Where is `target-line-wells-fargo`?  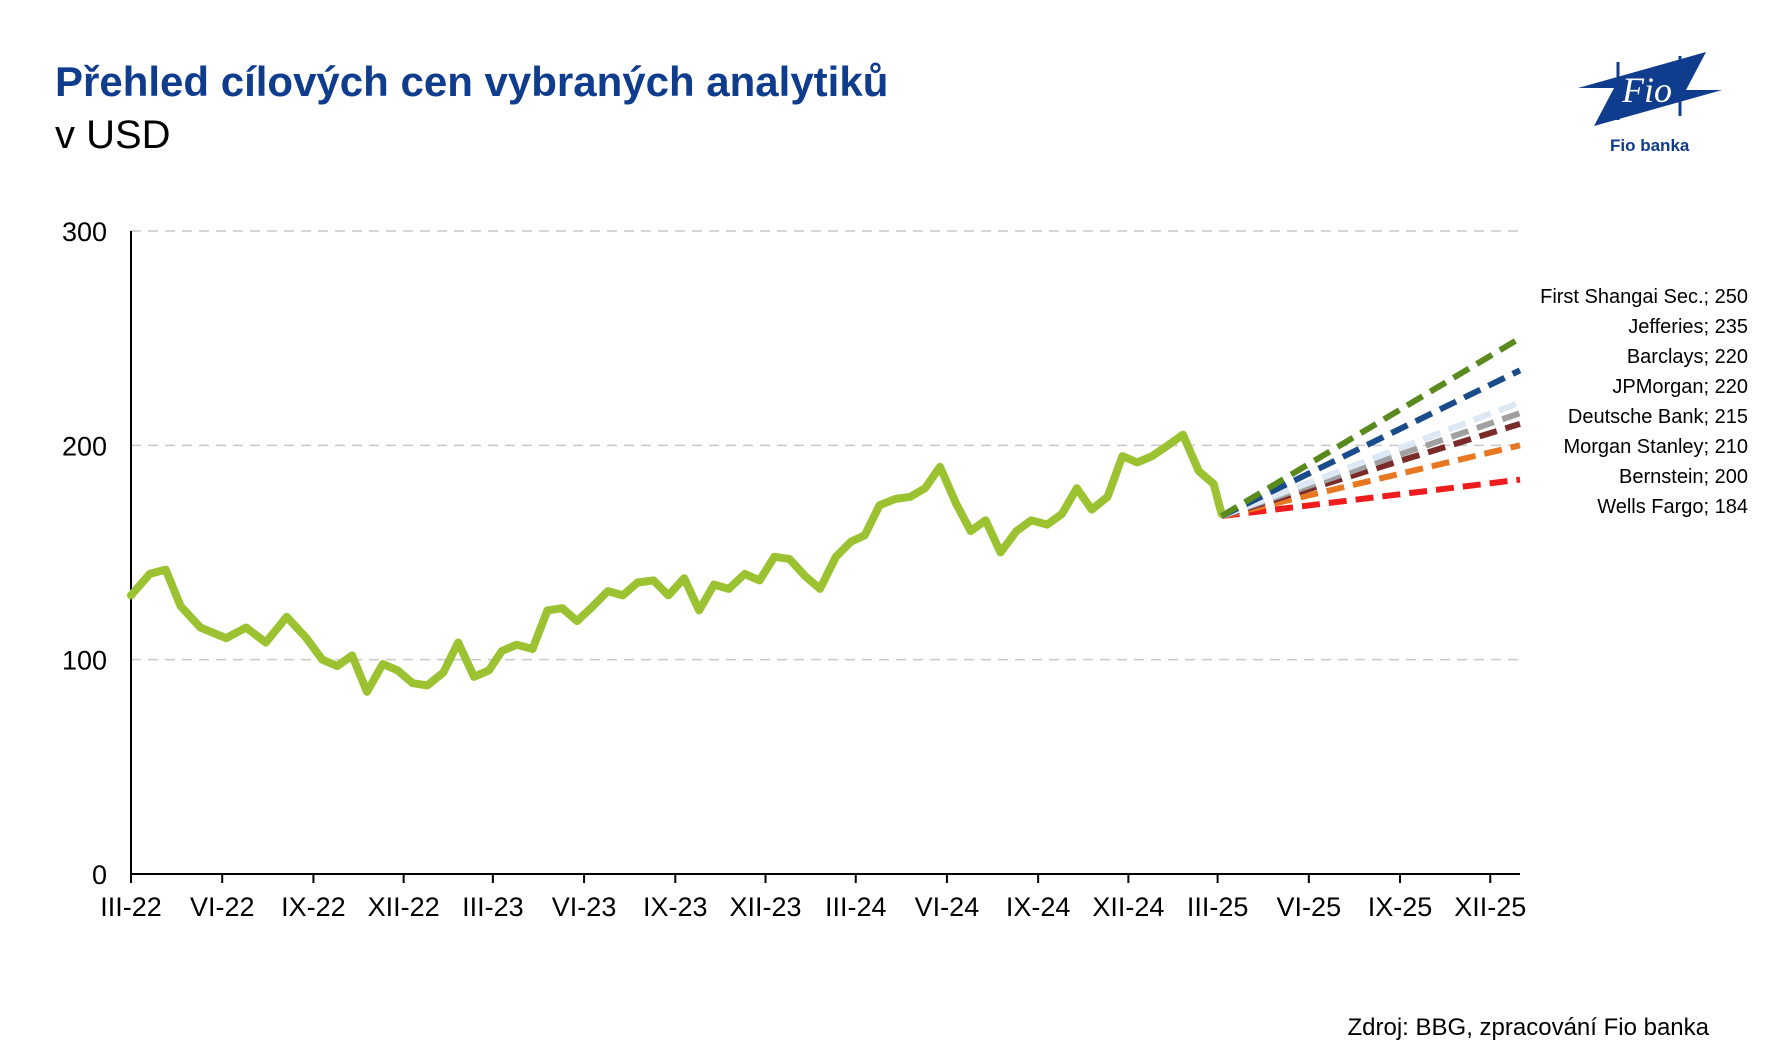 target-line-wells-fargo is located at coordinates (1371, 498).